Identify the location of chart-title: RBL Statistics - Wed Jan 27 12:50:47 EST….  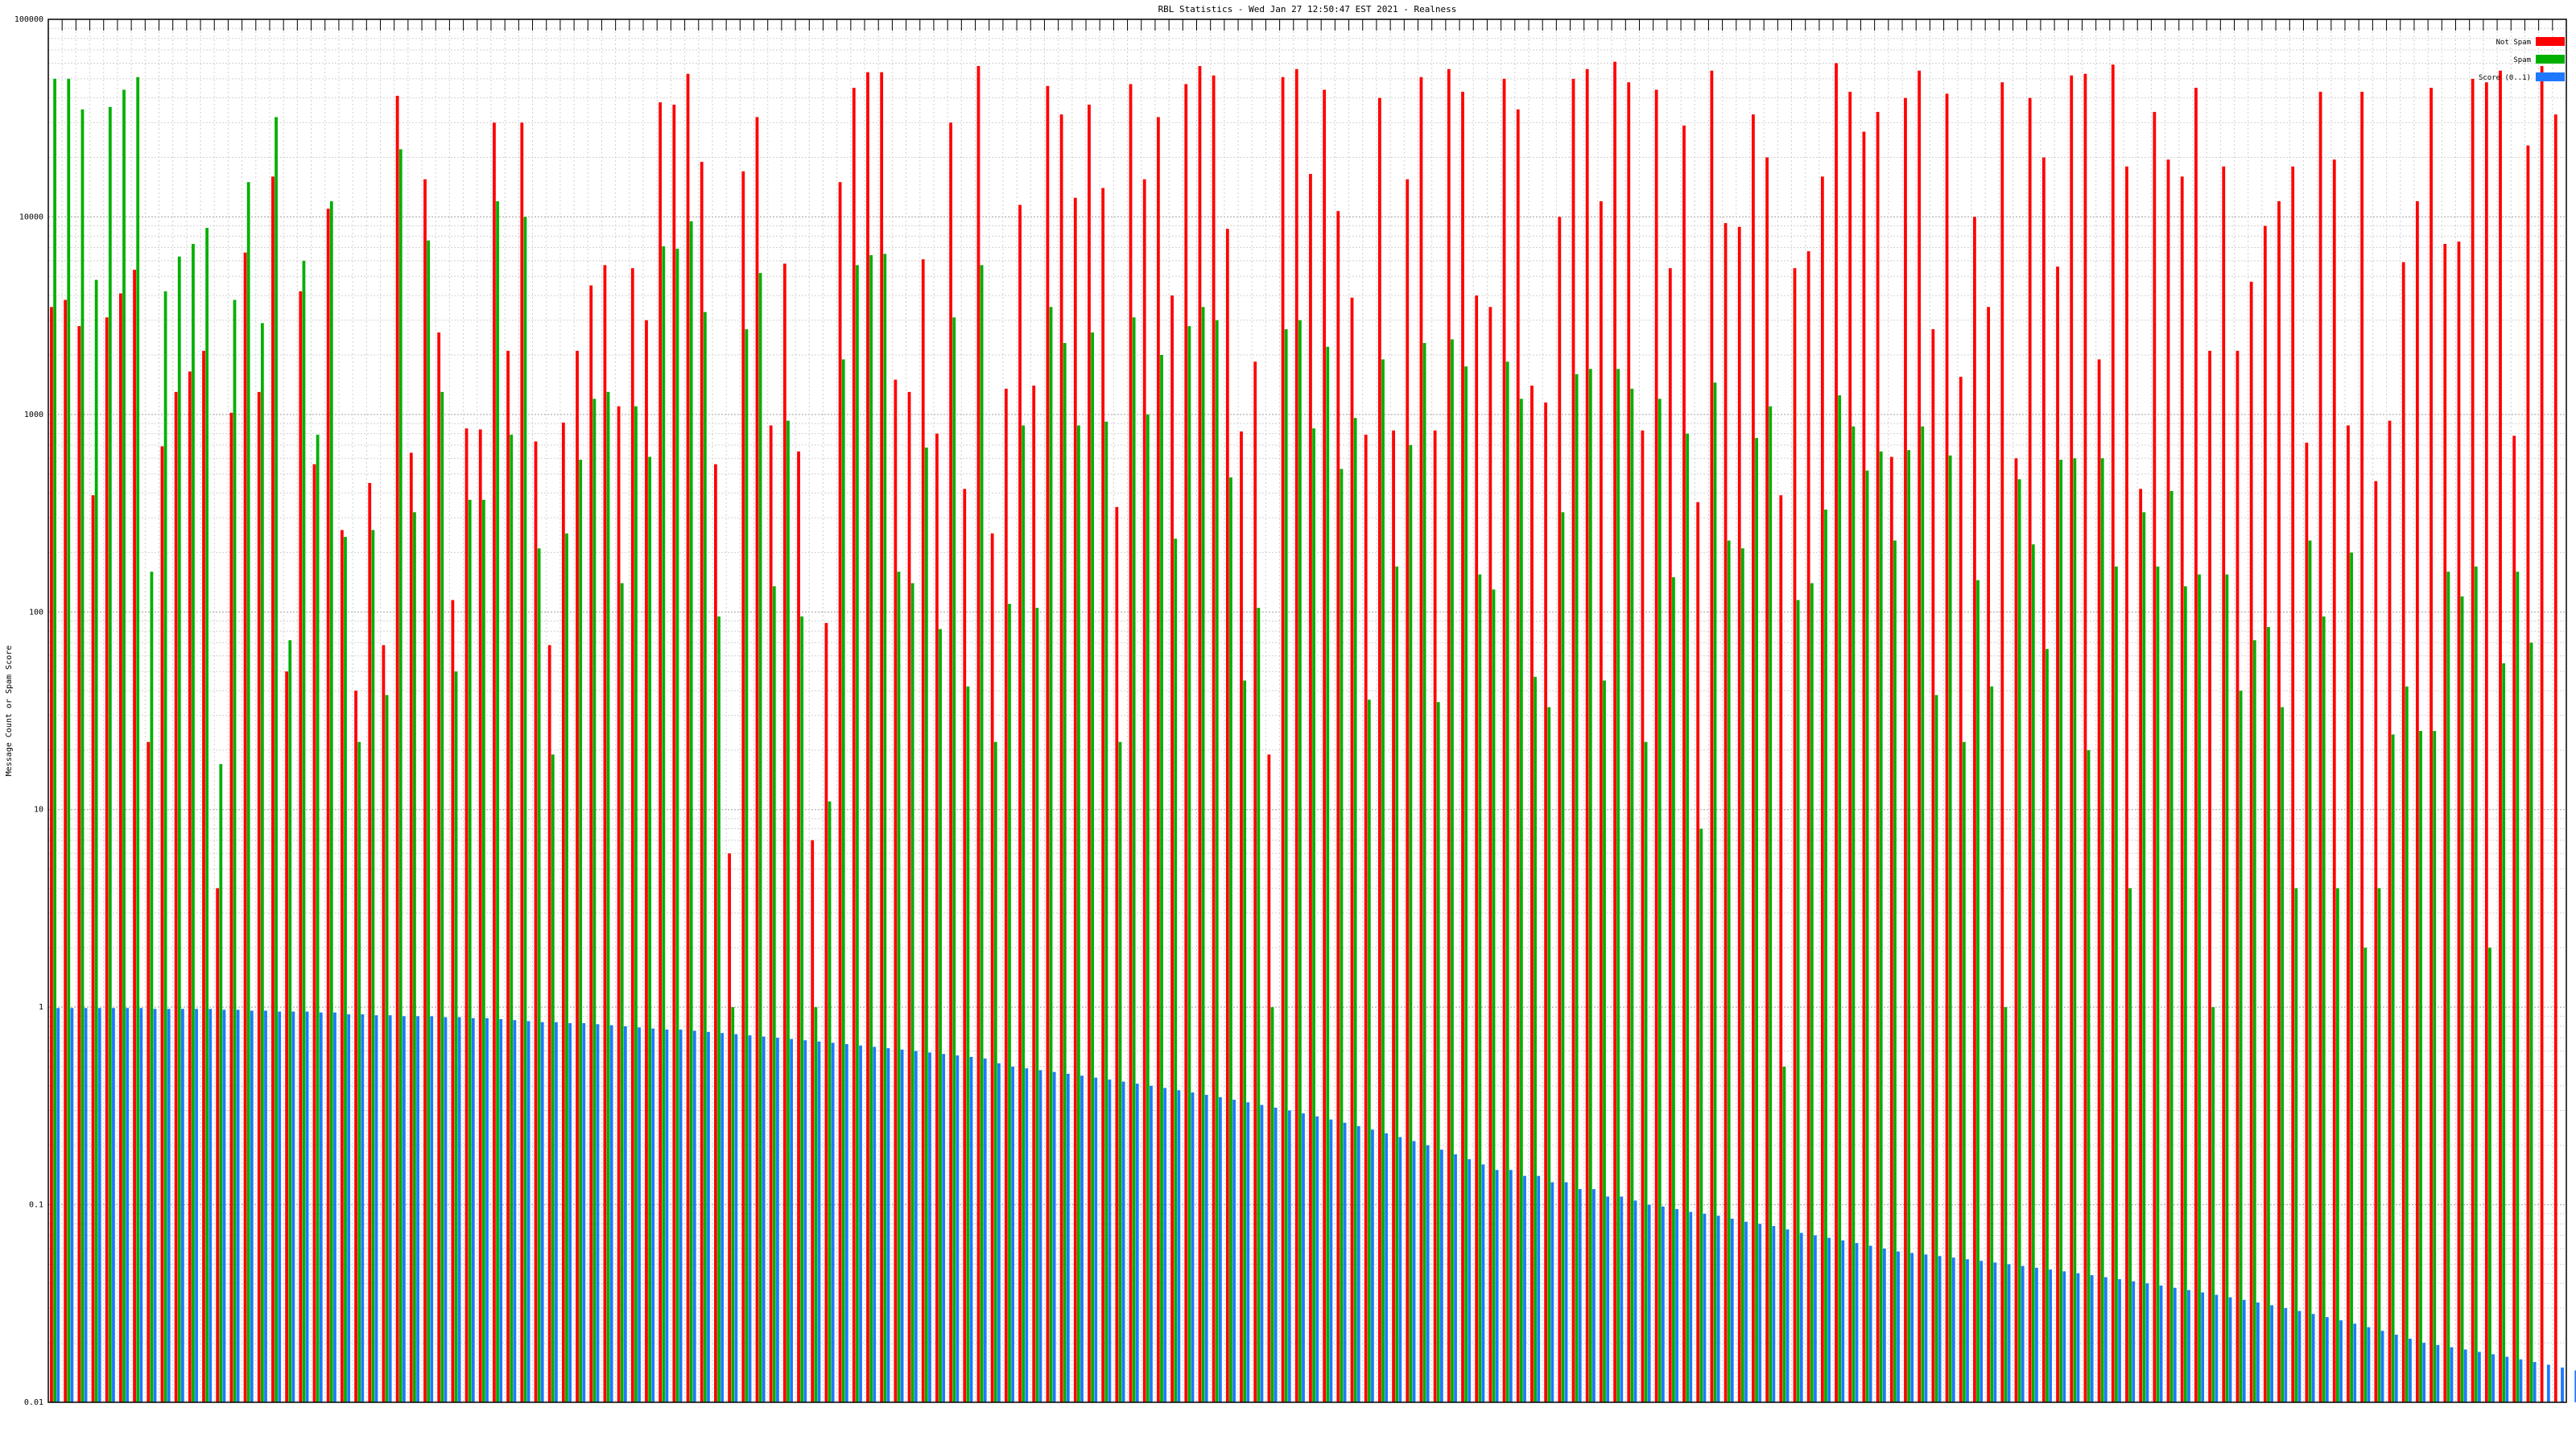
(1307, 9).